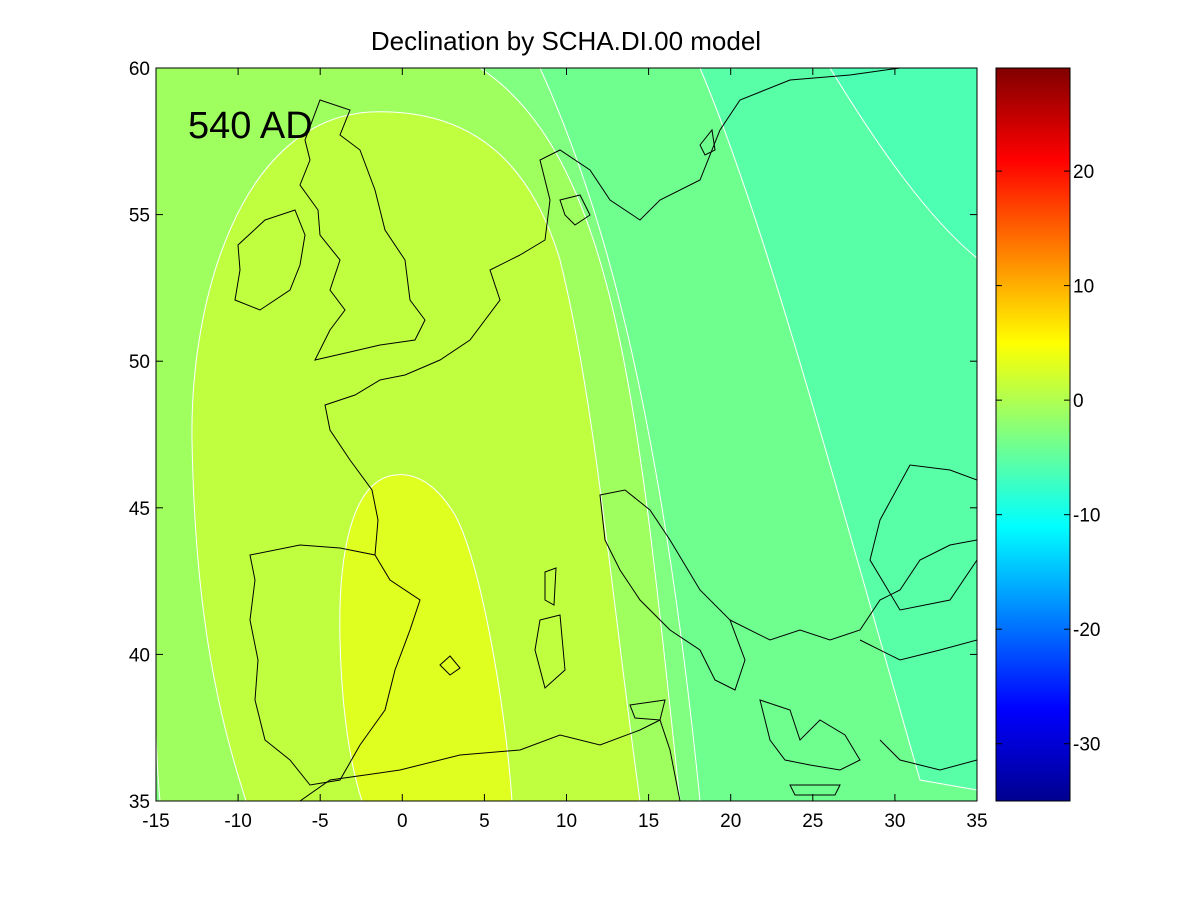 The height and width of the screenshot is (900, 1201). I want to click on colorbar: 20 10 0 -10 -20 -30, so click(1047, 434).